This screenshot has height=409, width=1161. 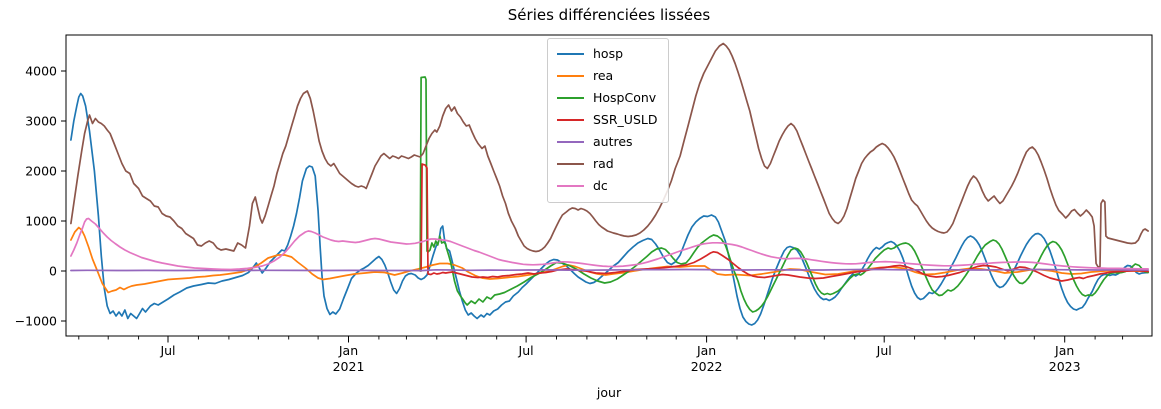 I want to click on y-tick-label: 2000, so click(x=41, y=170).